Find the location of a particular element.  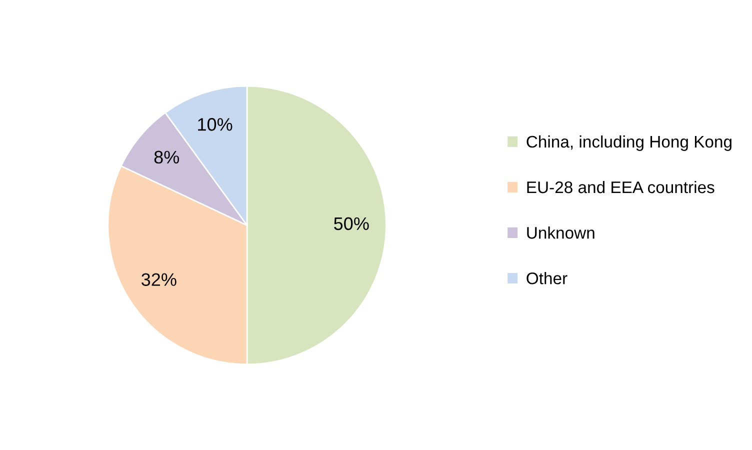

data-label: 10% is located at coordinates (215, 124).